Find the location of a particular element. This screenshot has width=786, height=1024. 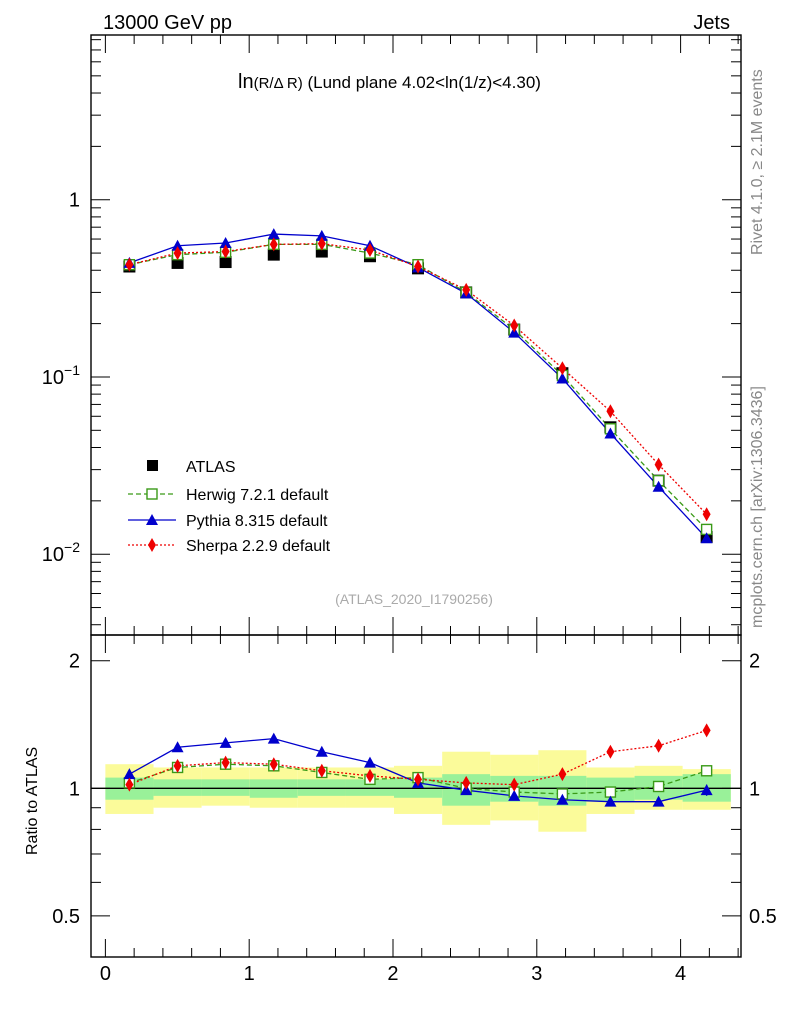

ratio-y-tick-label-left: 1 is located at coordinates (74, 789).